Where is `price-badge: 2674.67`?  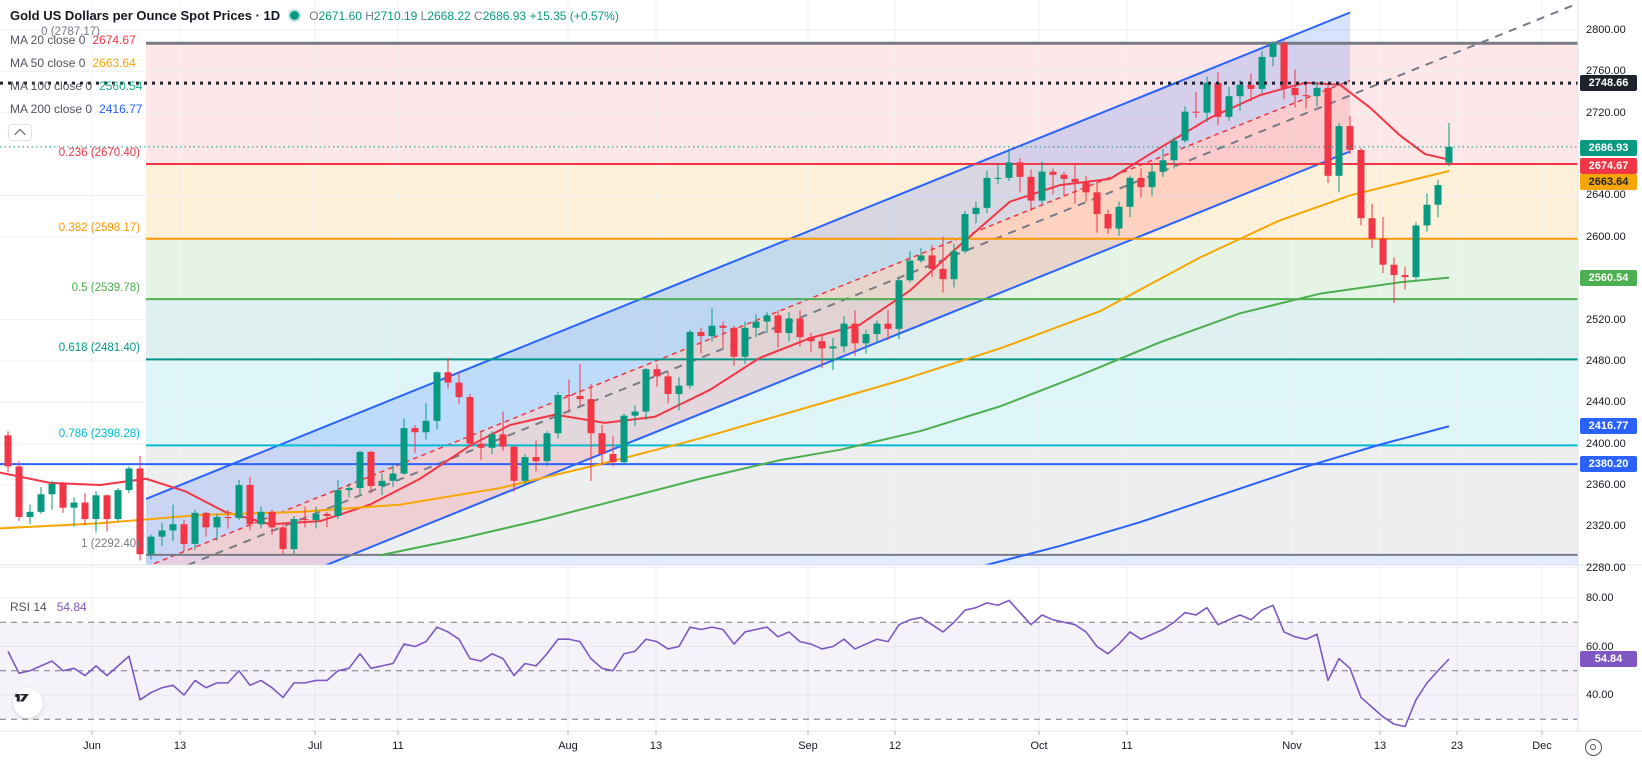
price-badge: 2674.67 is located at coordinates (1608, 166).